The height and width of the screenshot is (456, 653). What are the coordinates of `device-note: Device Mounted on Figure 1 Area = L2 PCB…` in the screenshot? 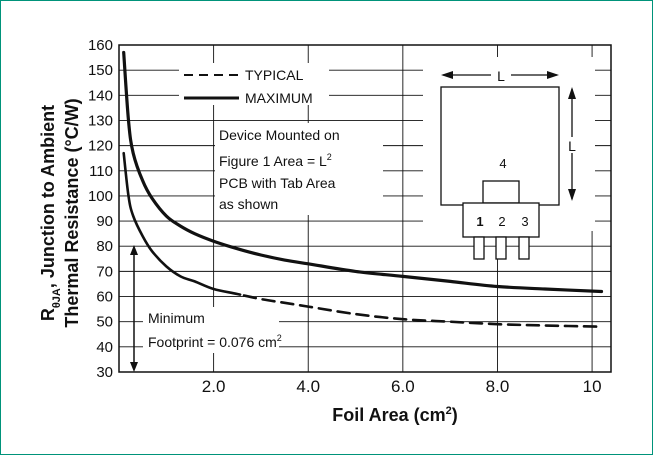 It's located at (299, 169).